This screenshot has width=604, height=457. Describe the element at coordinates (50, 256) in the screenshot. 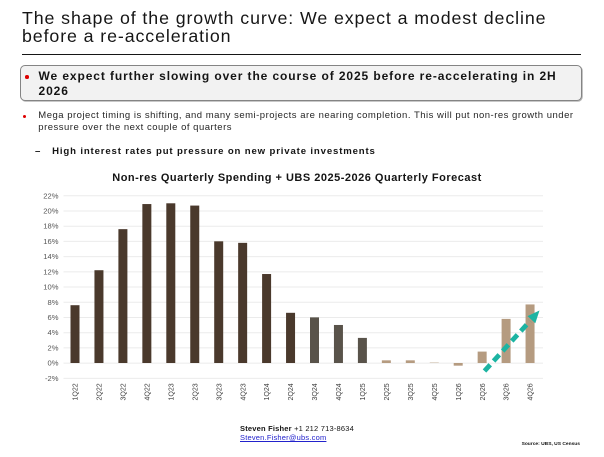

I see `svg-text: 14%` at that location.